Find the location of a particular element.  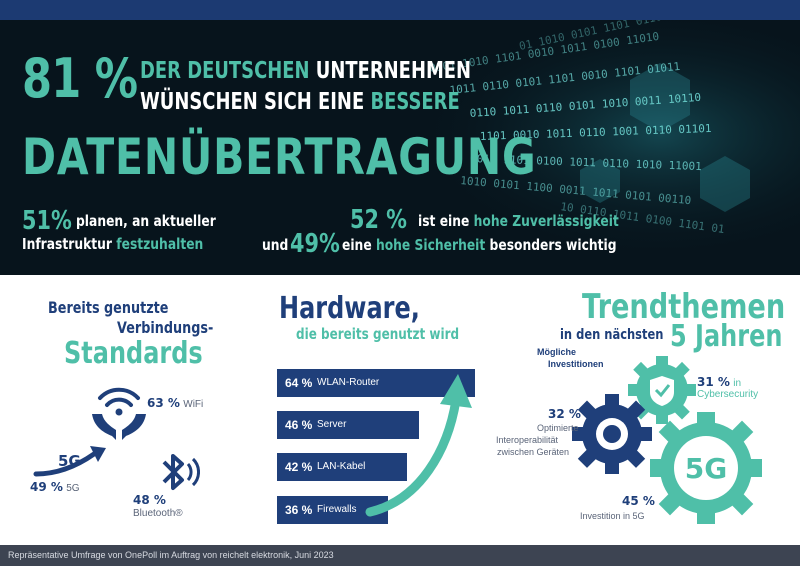

gear-5g-icon: 5G is located at coordinates (706, 468).